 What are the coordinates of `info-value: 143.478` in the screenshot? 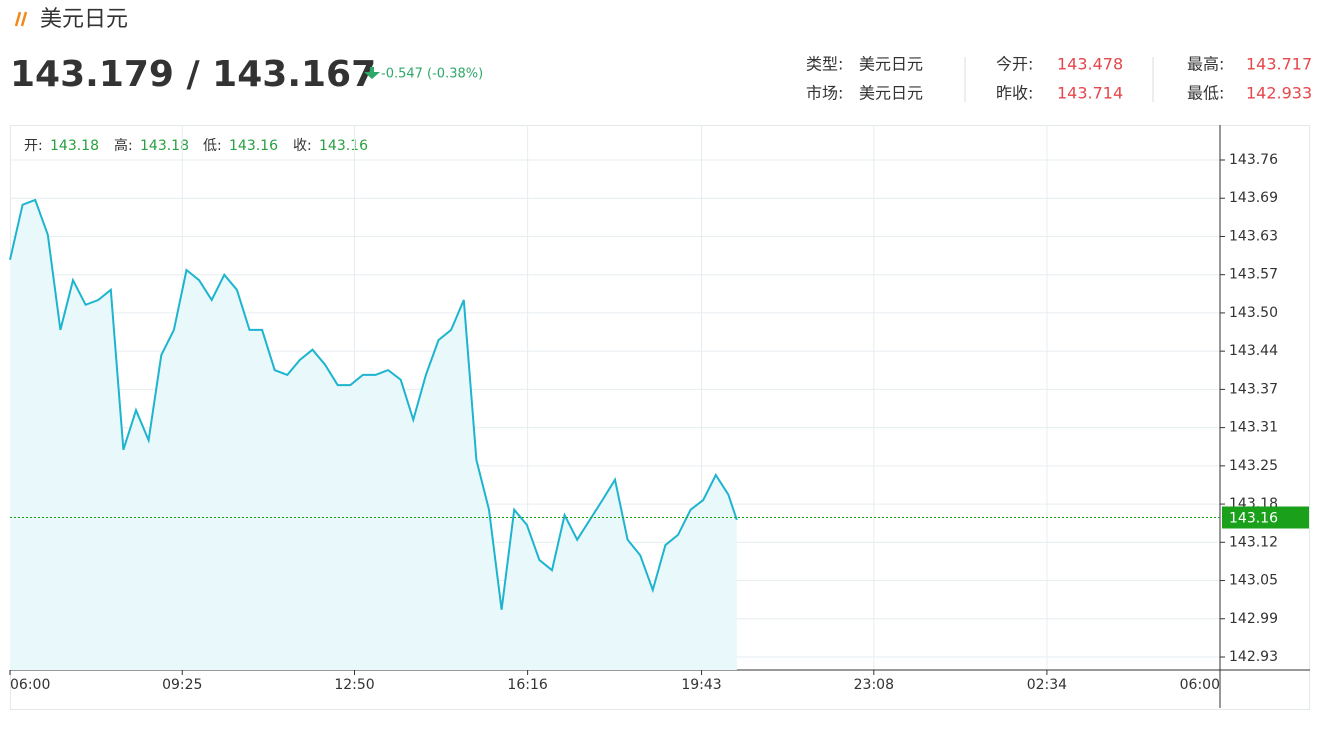 It's located at (1090, 64).